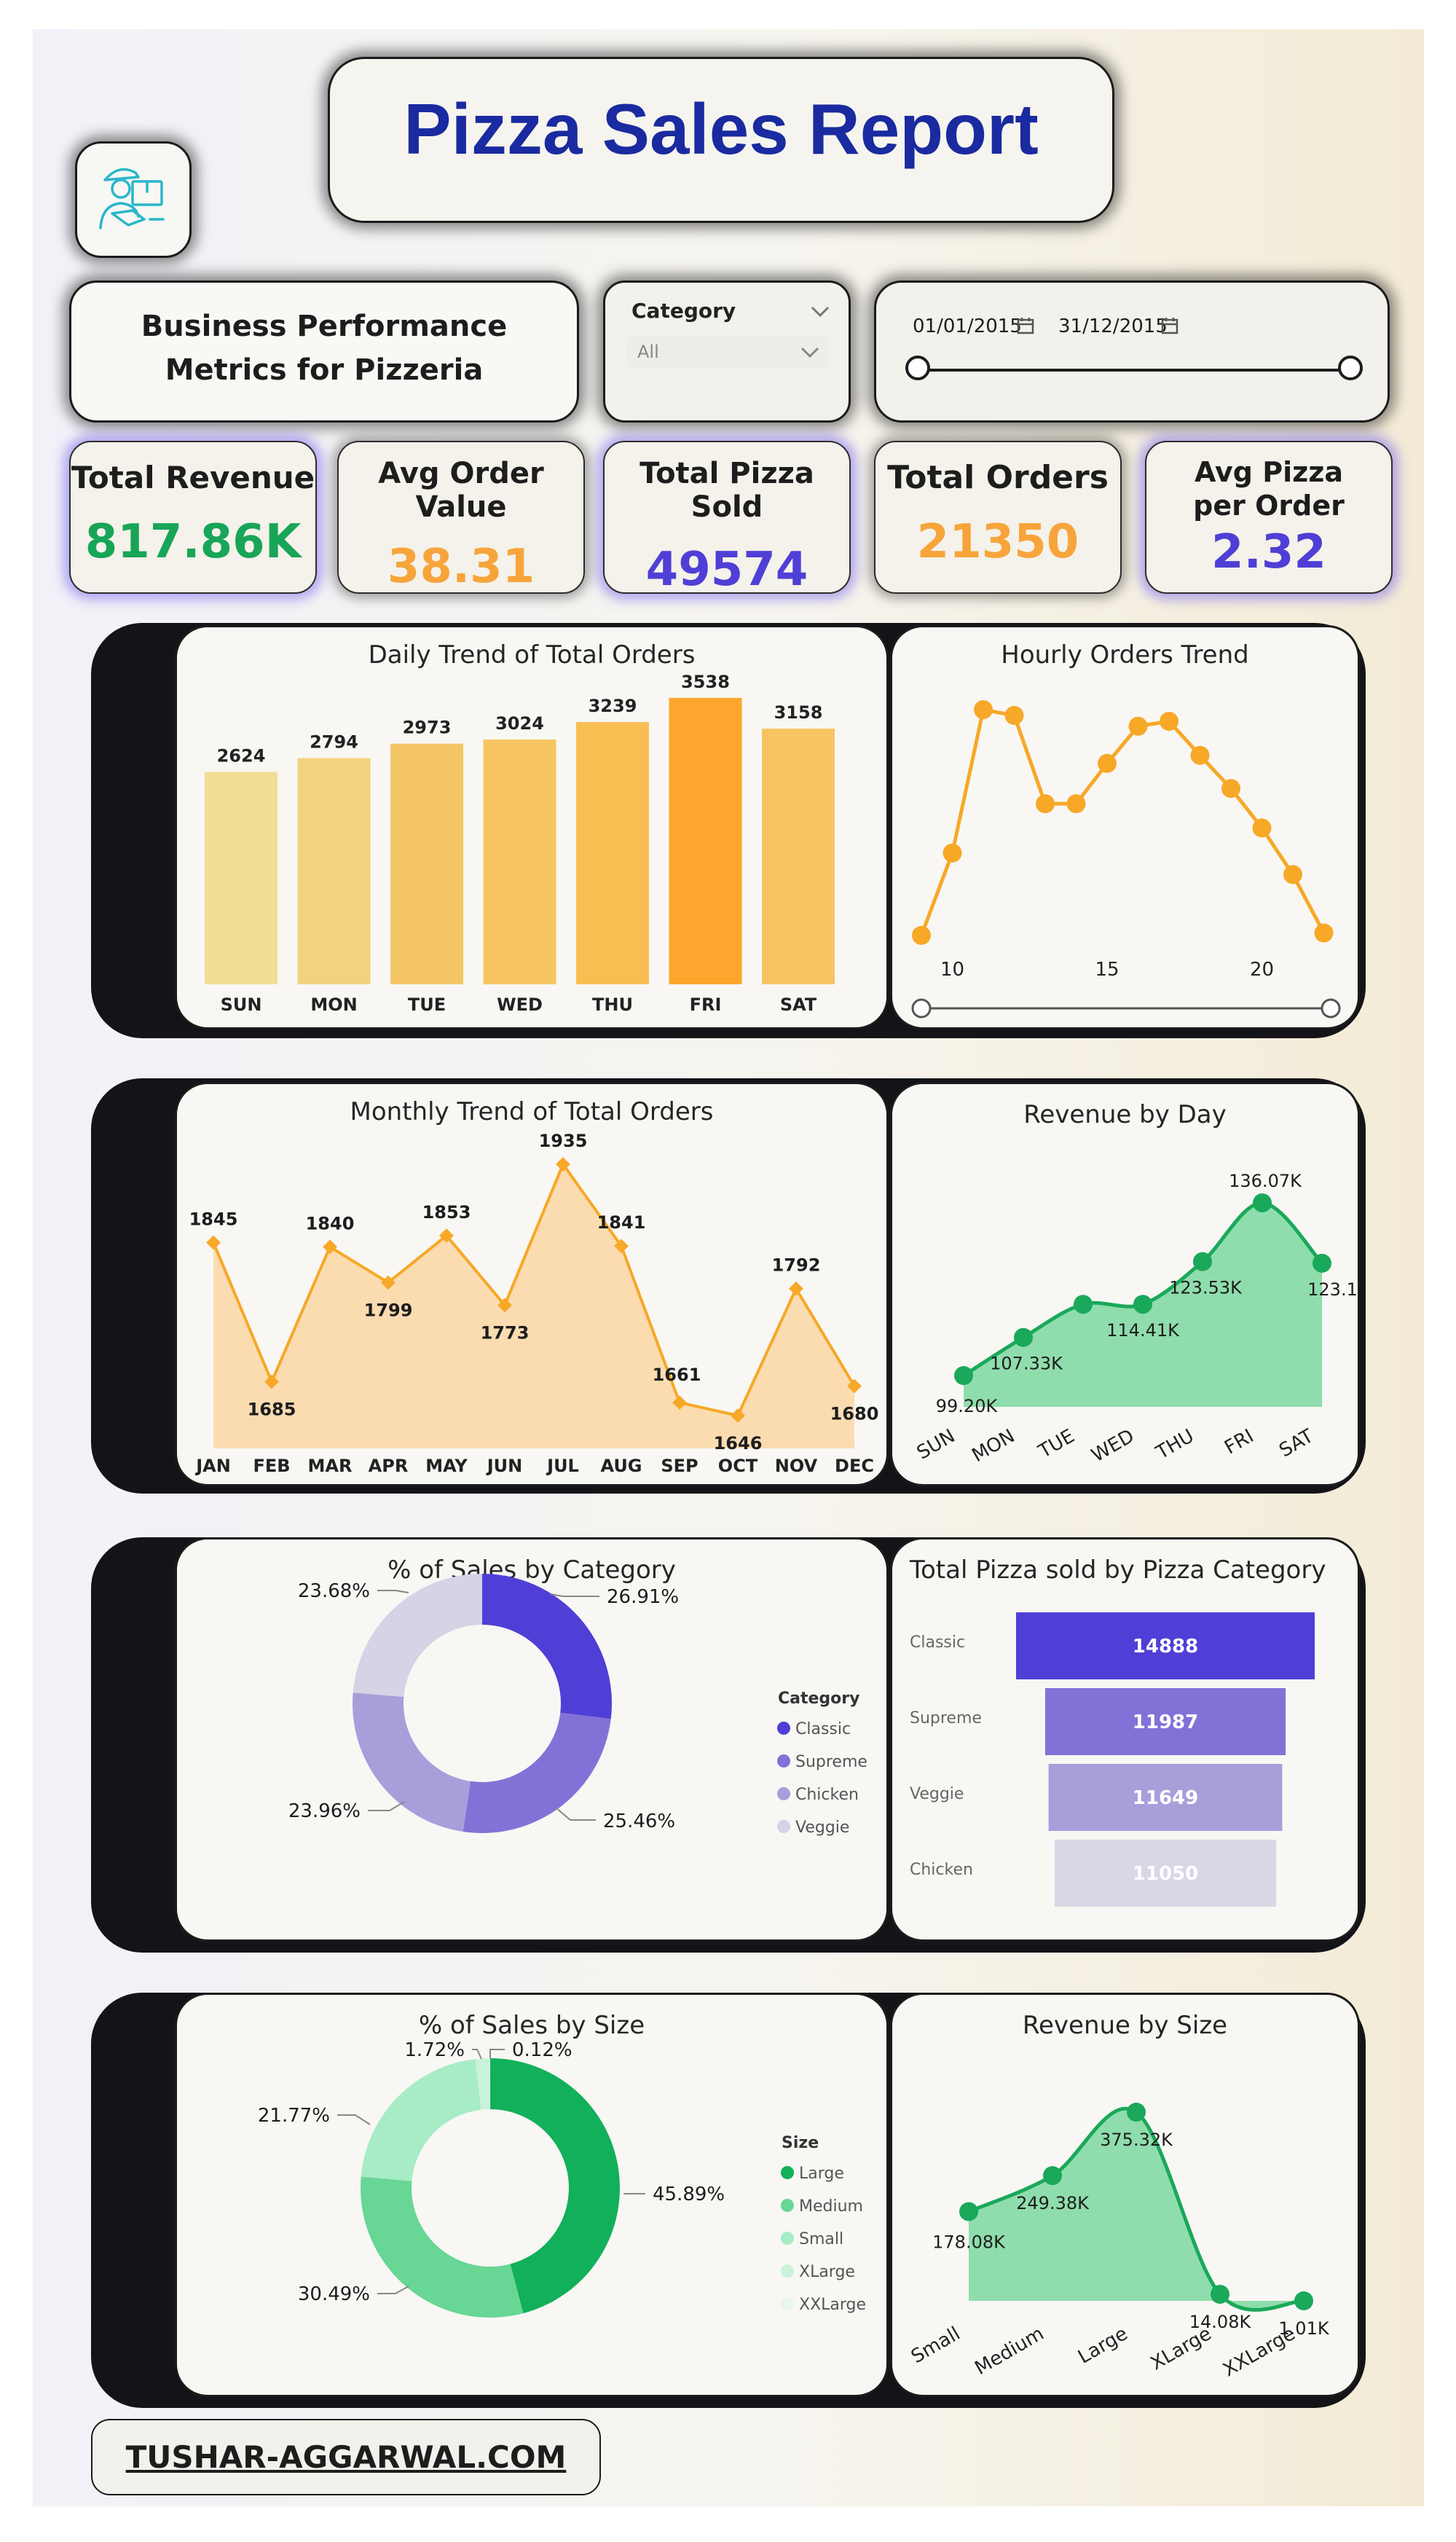 The height and width of the screenshot is (2542, 1456). I want to click on kpi-avg-order-value: Avg Order Value 38.31, so click(461, 517).